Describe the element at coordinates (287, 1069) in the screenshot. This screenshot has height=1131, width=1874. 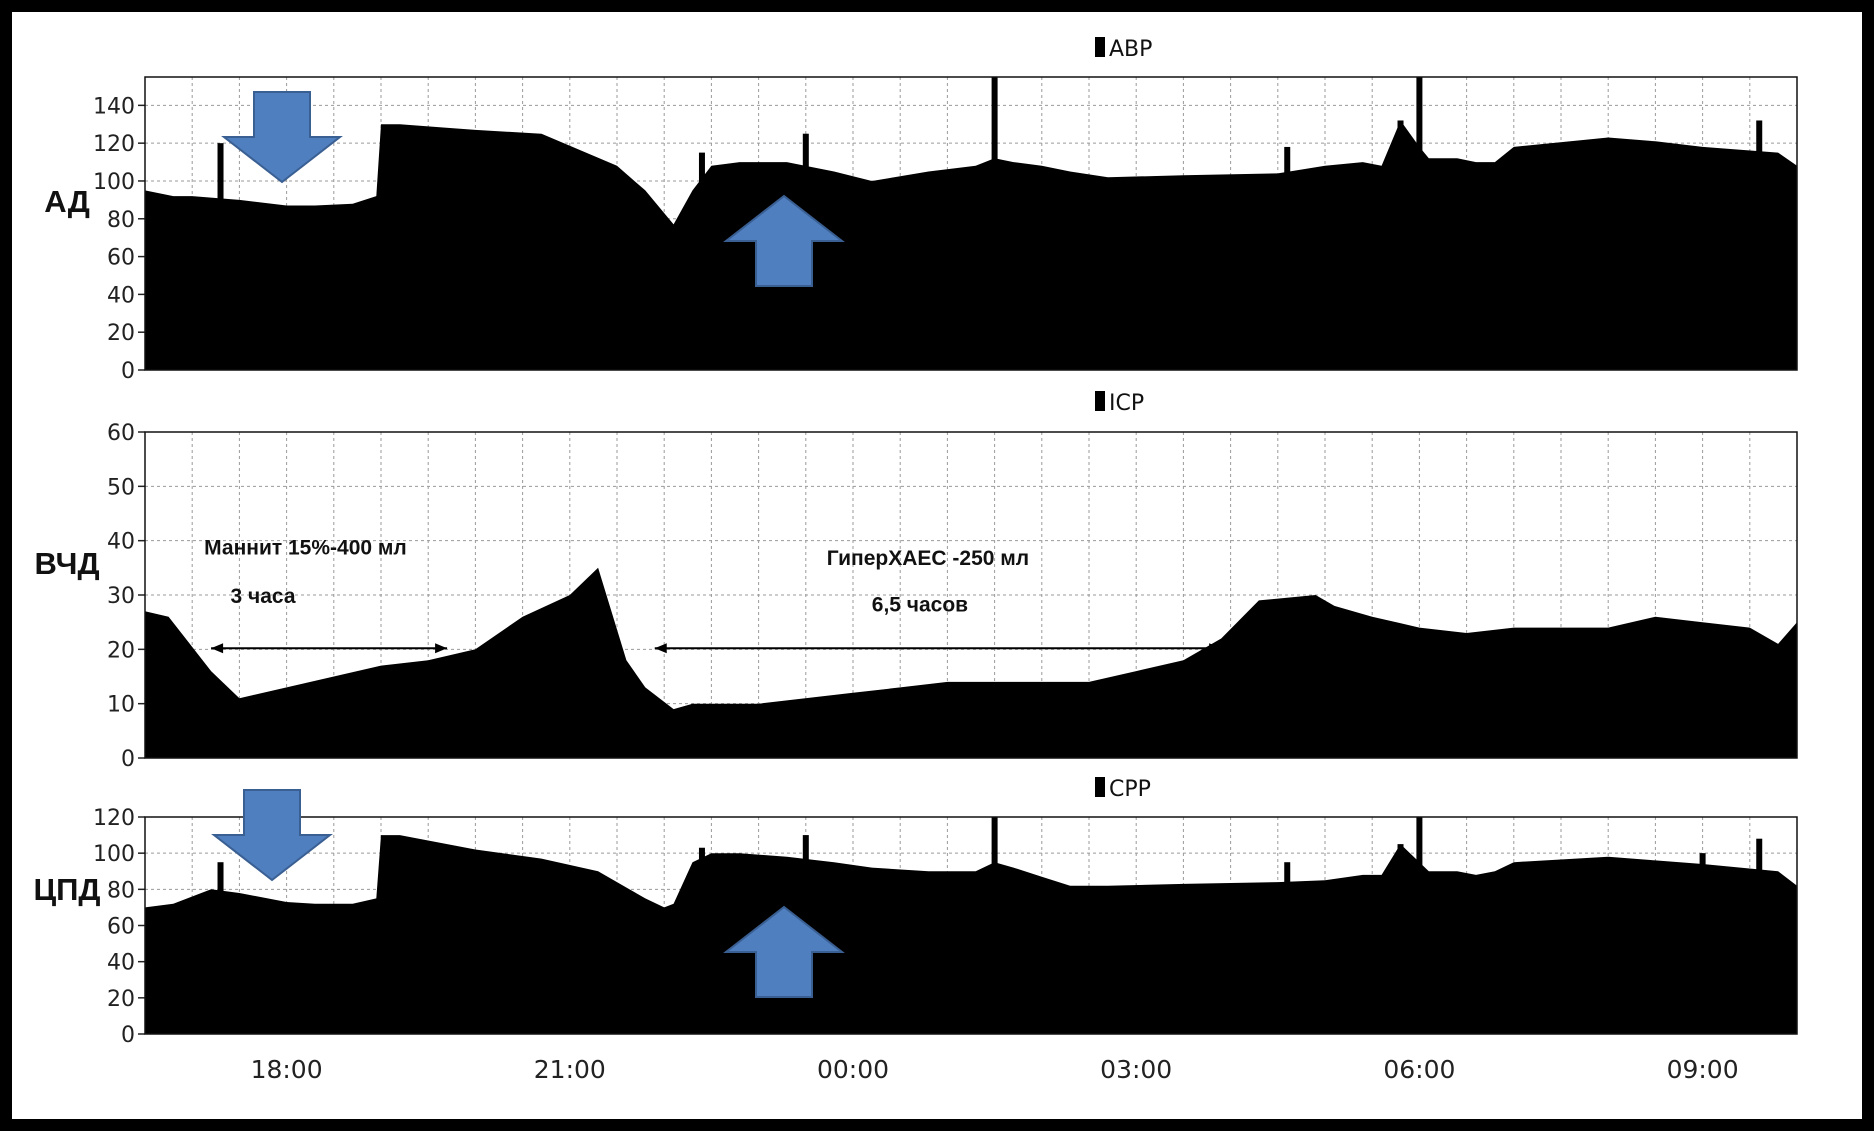
I see `x-tick-label: 18:00` at that location.